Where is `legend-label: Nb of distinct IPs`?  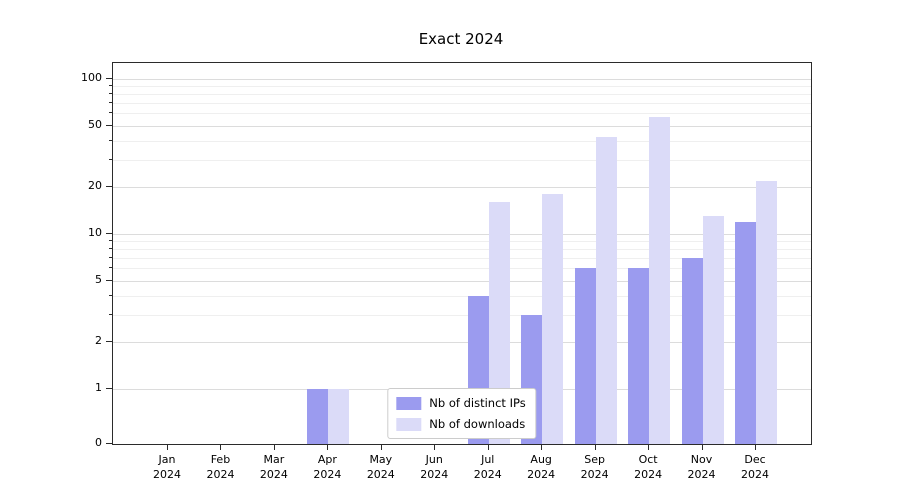
legend-label: Nb of distinct IPs is located at coordinates (477, 403).